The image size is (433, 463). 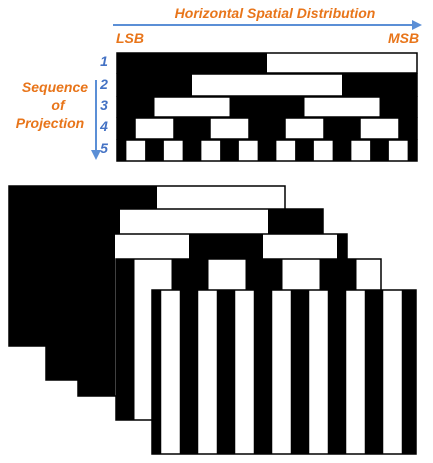 I want to click on row-number-3: 3, so click(x=104, y=105).